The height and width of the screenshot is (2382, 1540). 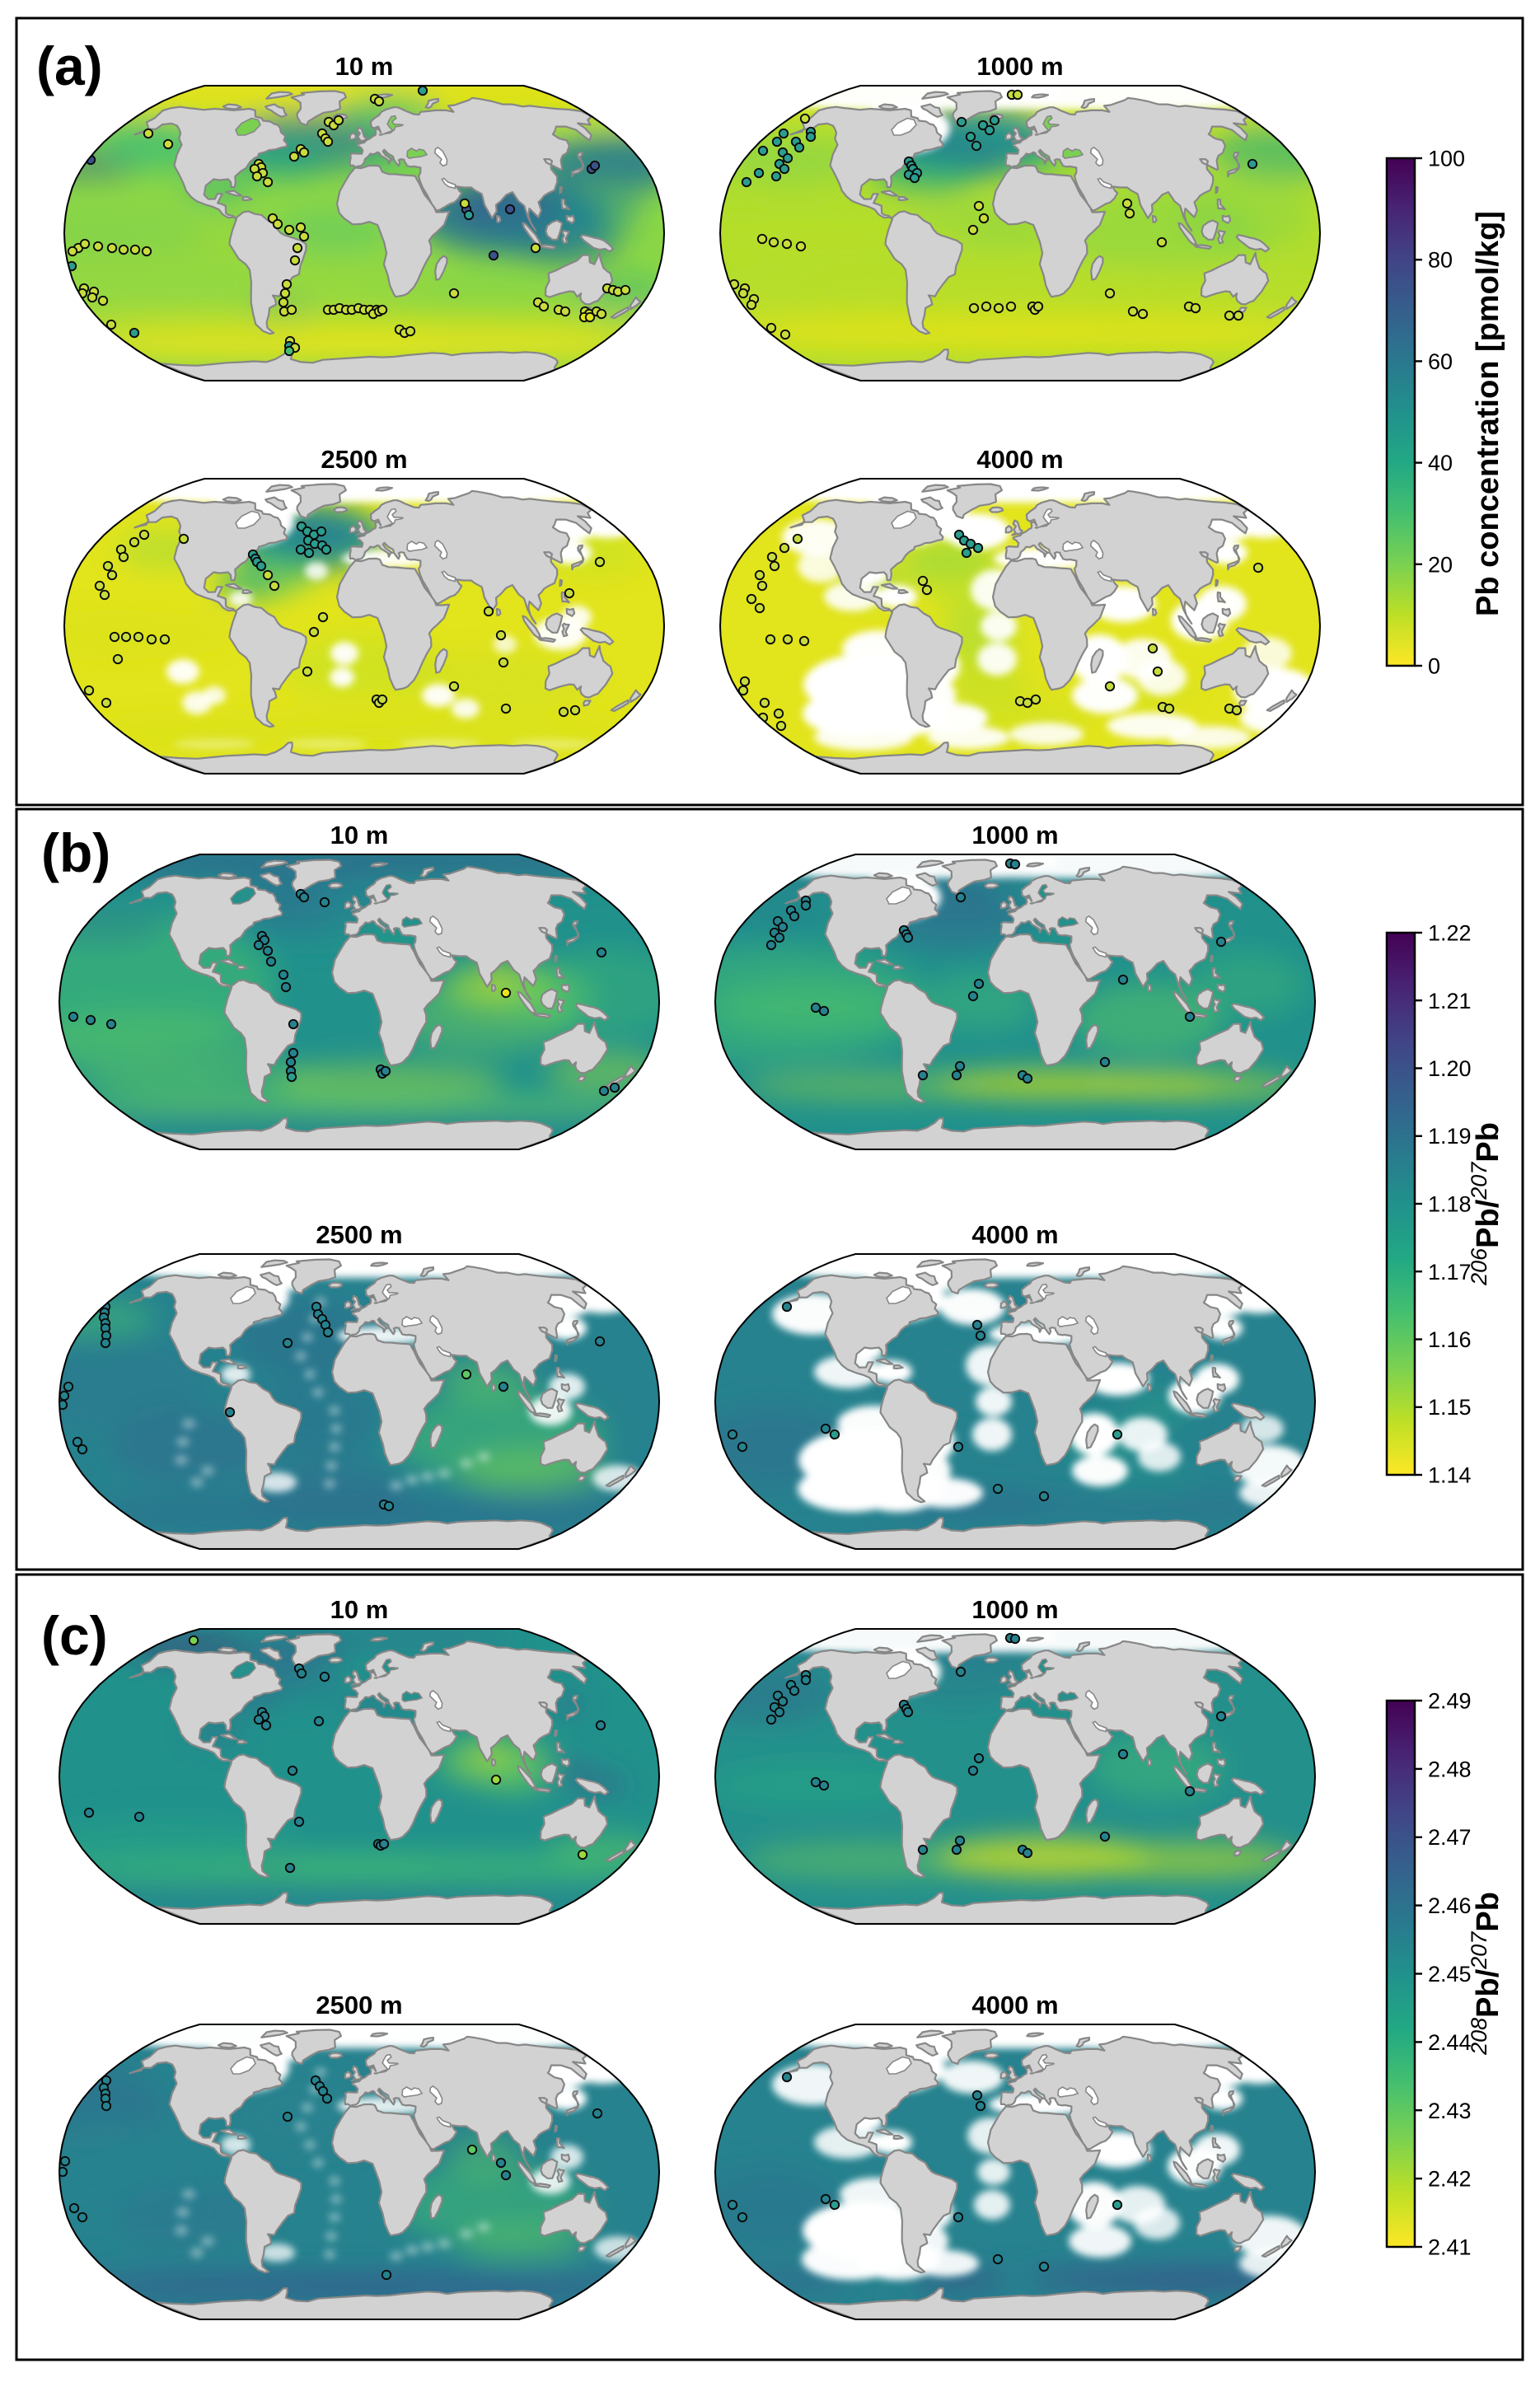 I want to click on svg-text: (b), so click(x=75, y=853).